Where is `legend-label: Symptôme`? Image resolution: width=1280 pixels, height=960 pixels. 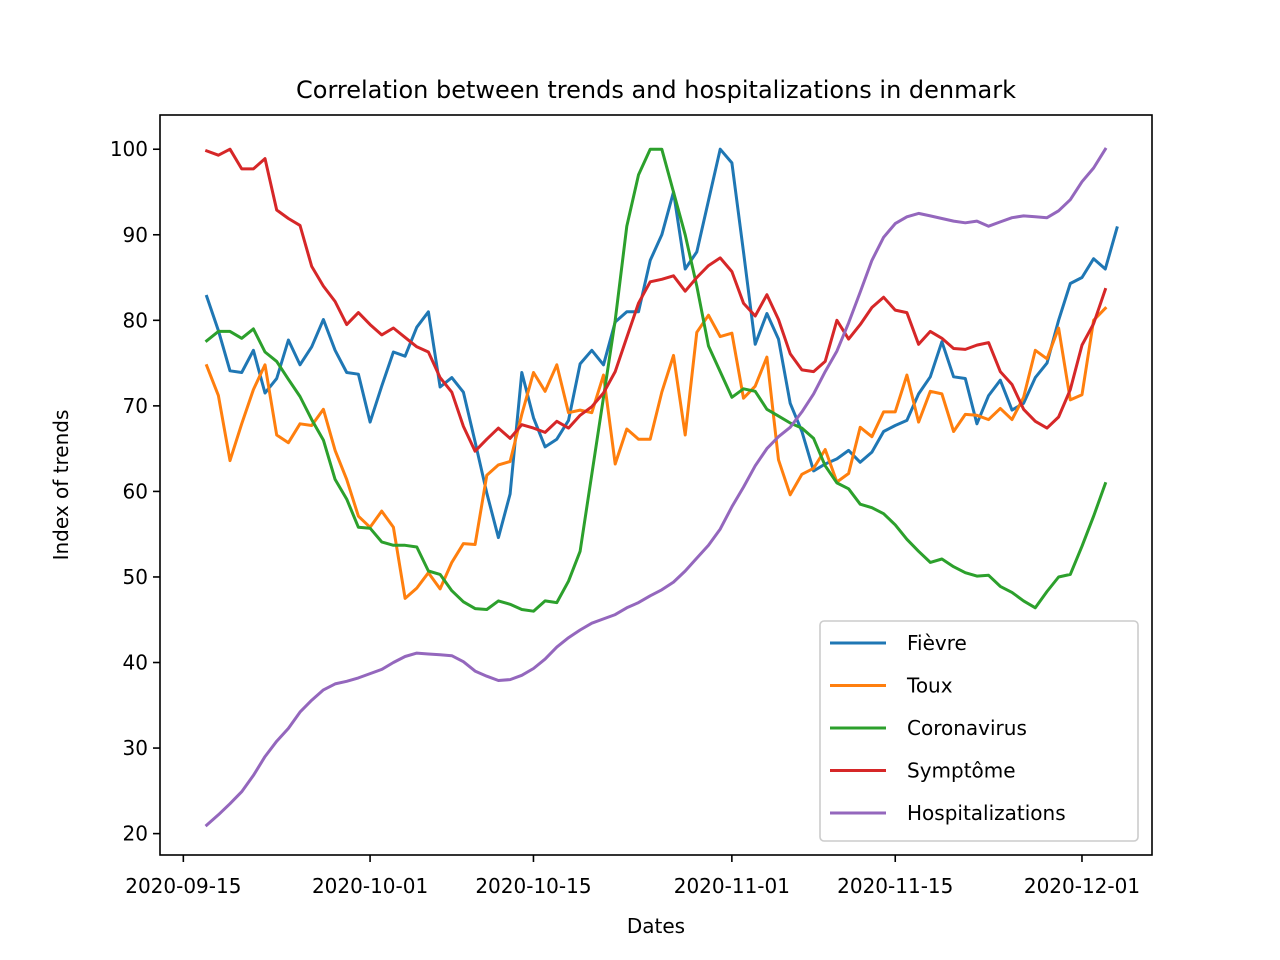
legend-label: Symptôme is located at coordinates (961, 771).